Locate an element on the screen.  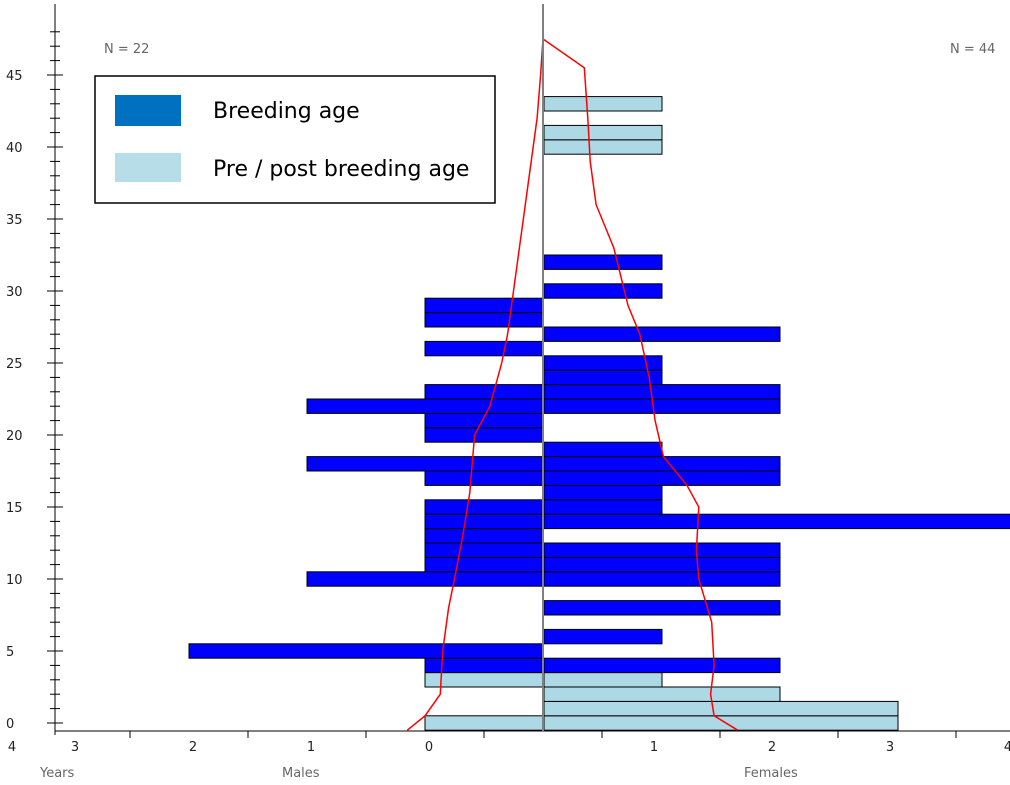
y-tick-label-10: 10 is located at coordinates (14, 580).